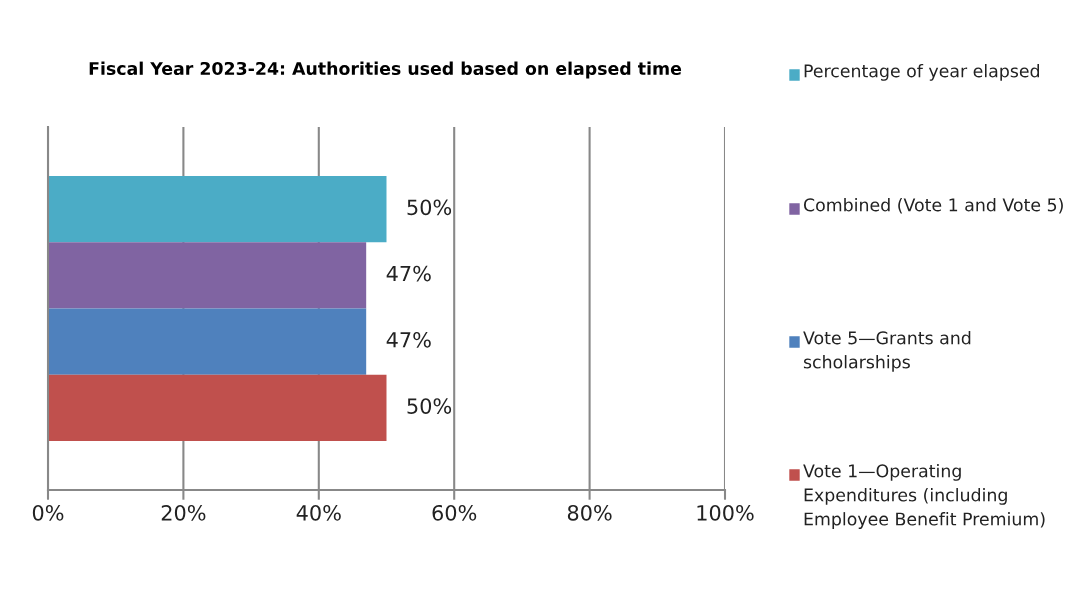 Image resolution: width=1077 pixels, height=590 pixels. Describe the element at coordinates (725, 512) in the screenshot. I see `x-tick-label: 100%` at that location.